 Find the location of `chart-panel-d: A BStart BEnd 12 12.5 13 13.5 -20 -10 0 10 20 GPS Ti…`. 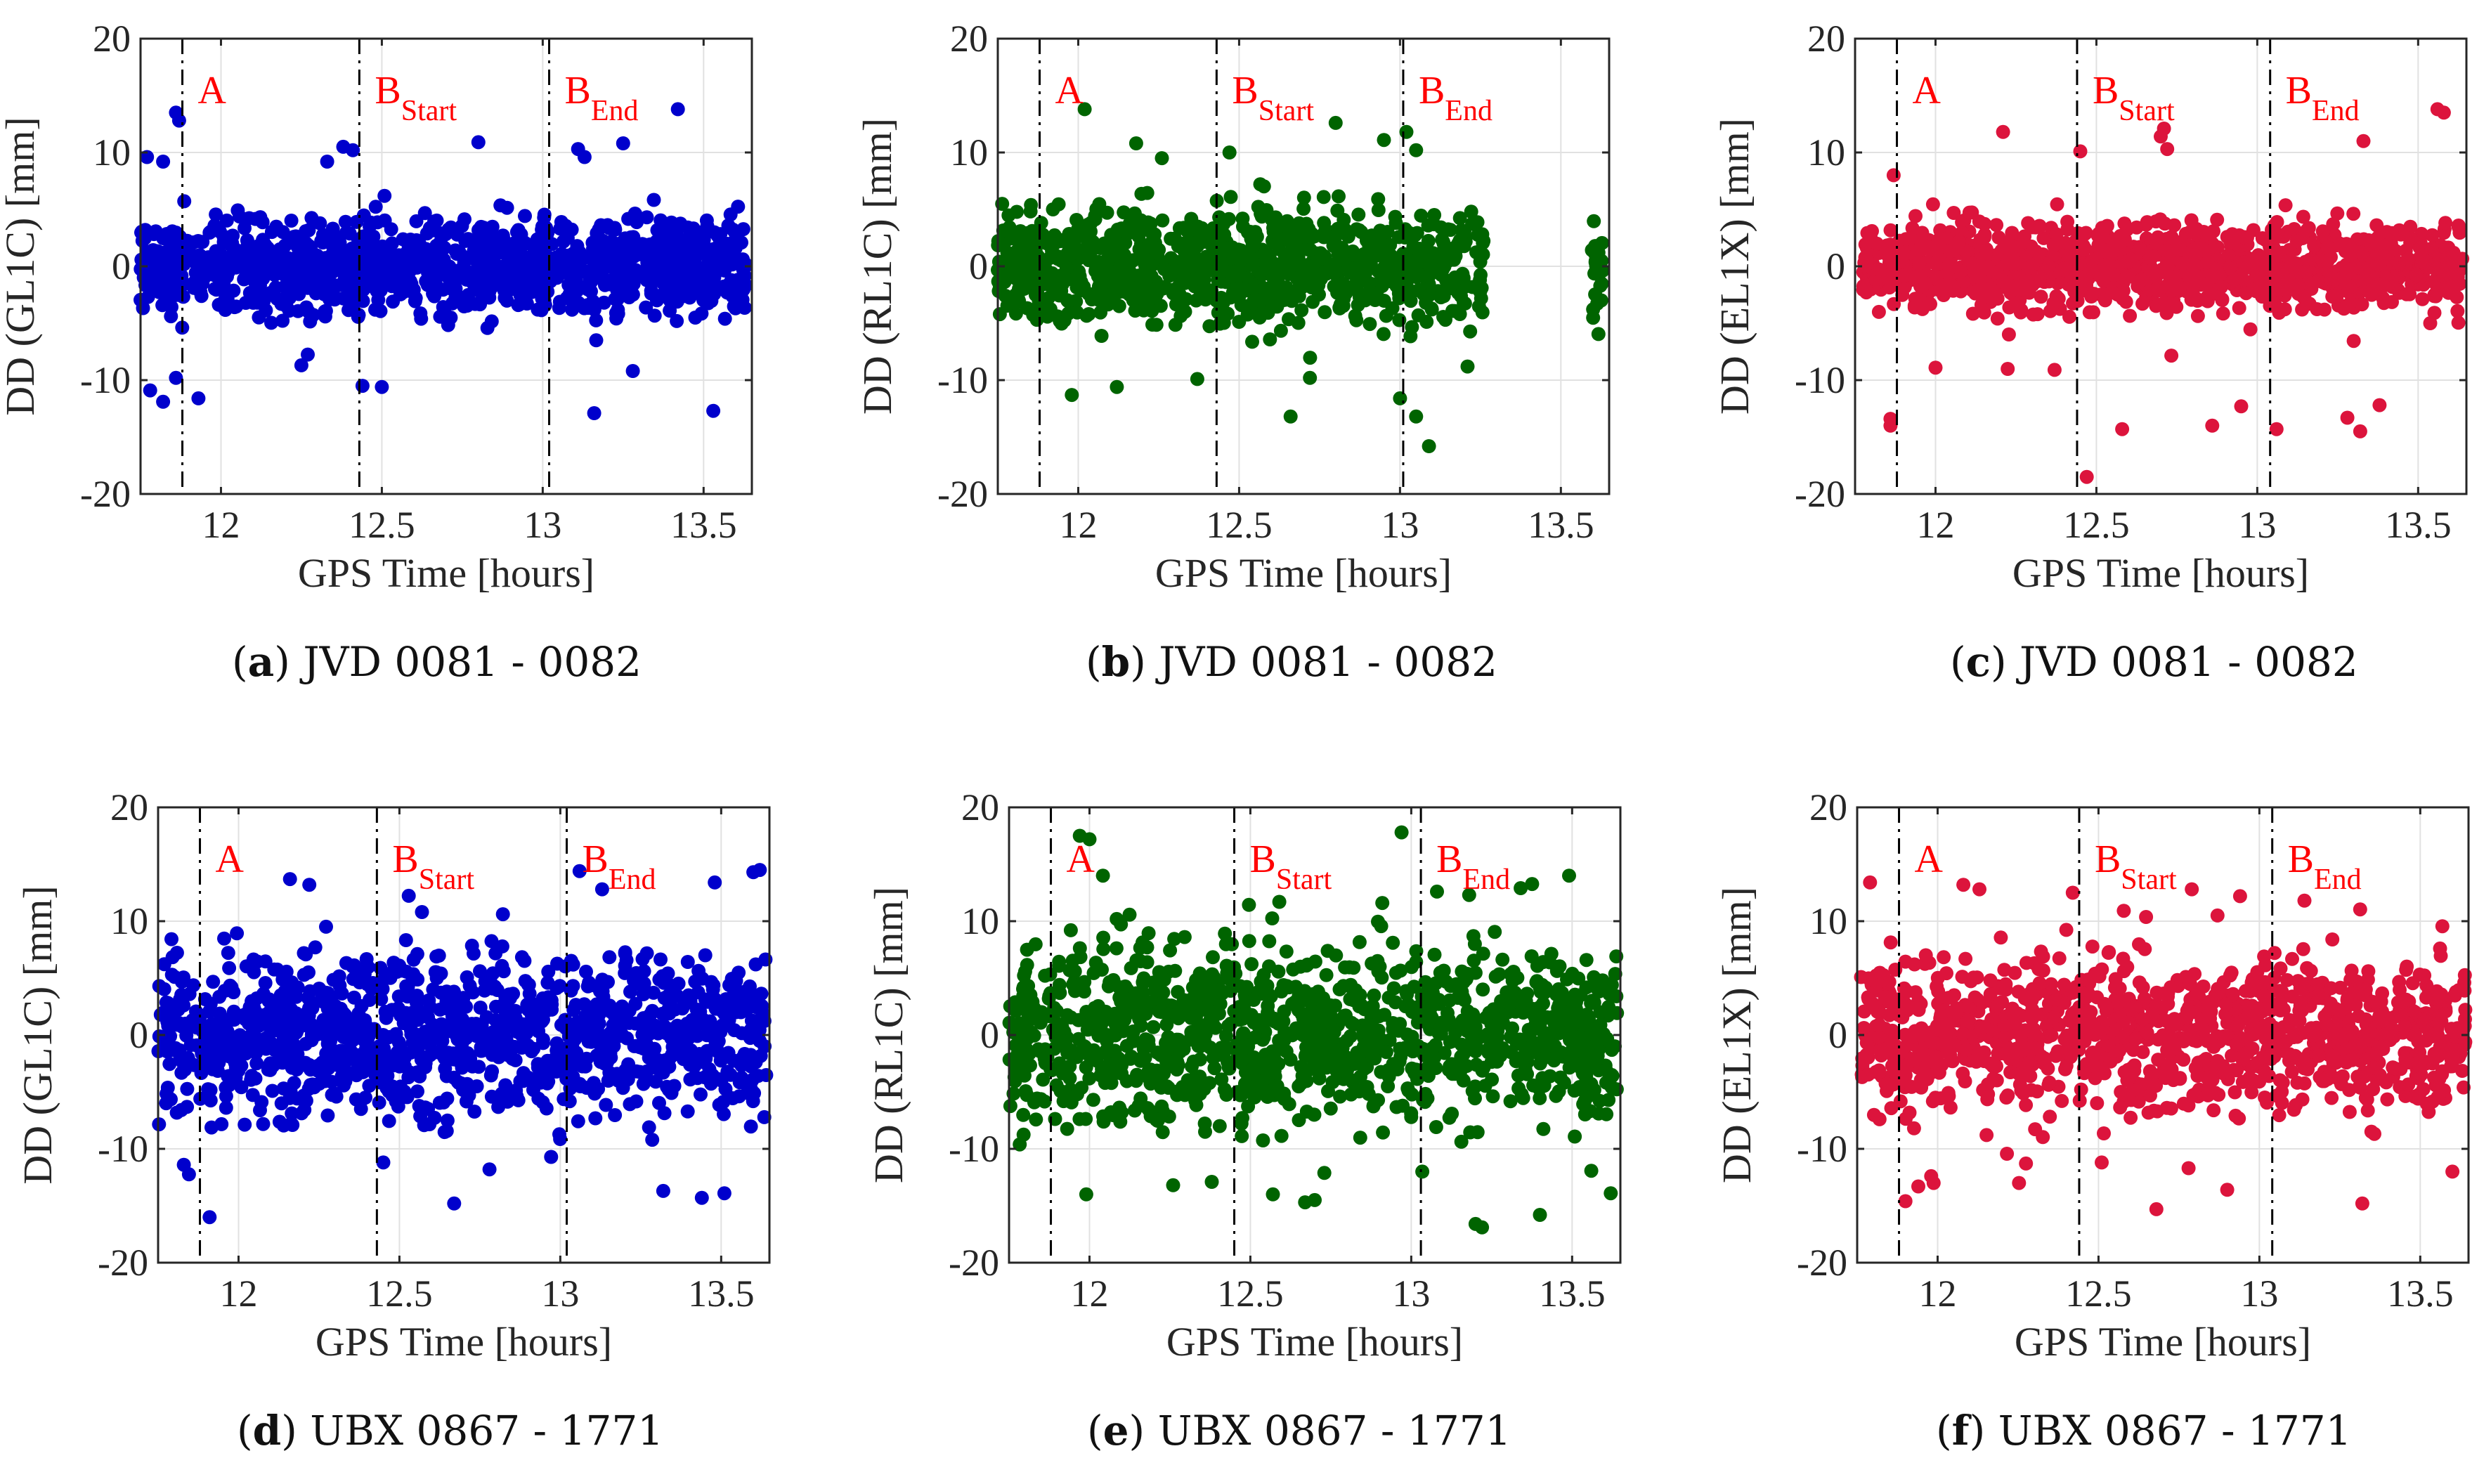

chart-panel-d: A BStart BEnd 12 12.5 13 13.5 -20 -10 0 10 20 GPS Ti… is located at coordinates (406, 1078).